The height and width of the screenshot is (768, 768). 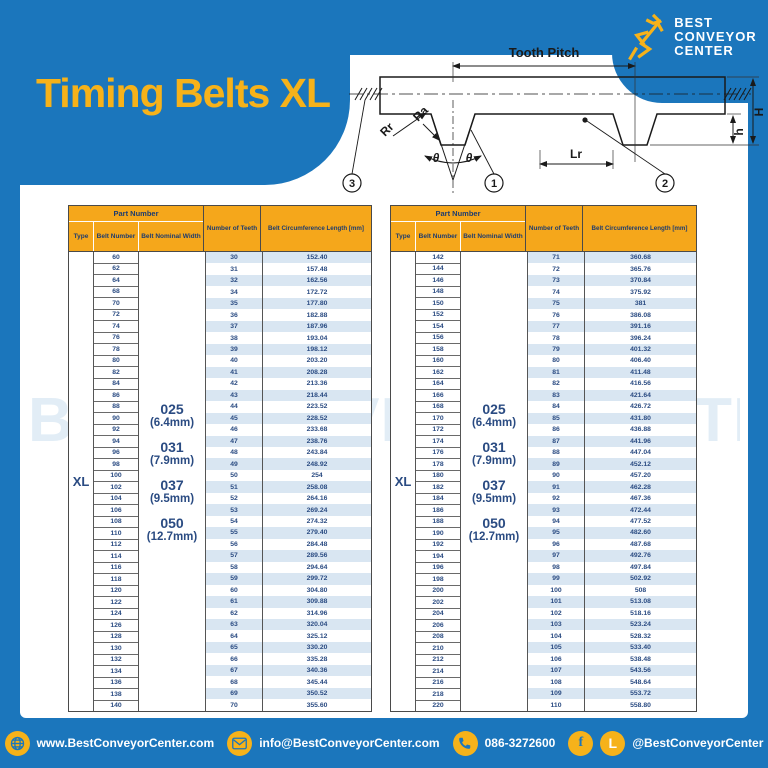 I want to click on belt-number-cell: 82, so click(x=116, y=373).